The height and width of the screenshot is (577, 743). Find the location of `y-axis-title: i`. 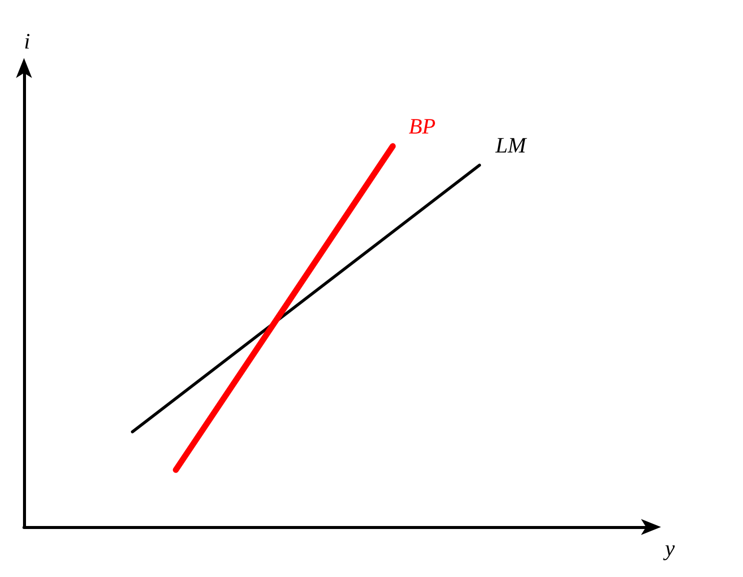

y-axis-title: i is located at coordinates (27, 41).